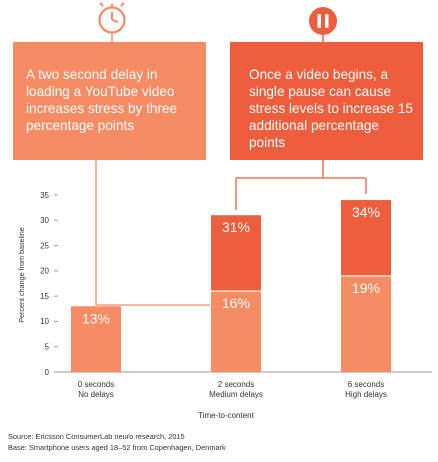 The width and height of the screenshot is (438, 462). What do you see at coordinates (44, 195) in the screenshot?
I see `y-tick-label: 35` at bounding box center [44, 195].